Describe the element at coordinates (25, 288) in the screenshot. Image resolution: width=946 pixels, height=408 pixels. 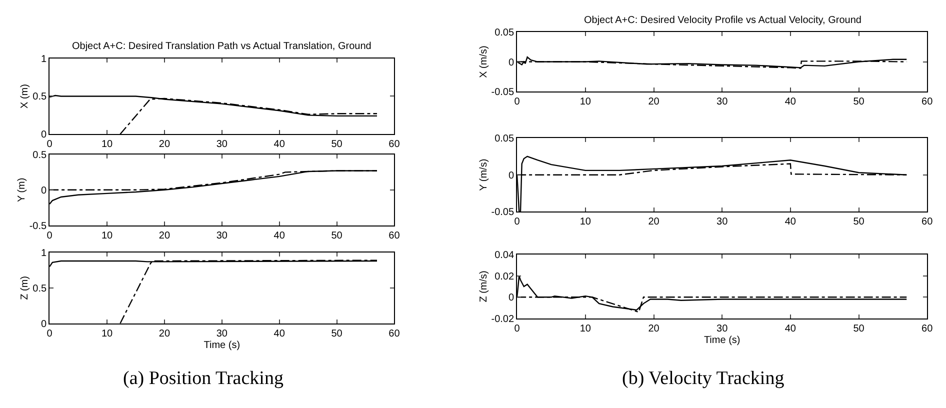
I see `y-axis-title: Z (m)` at that location.